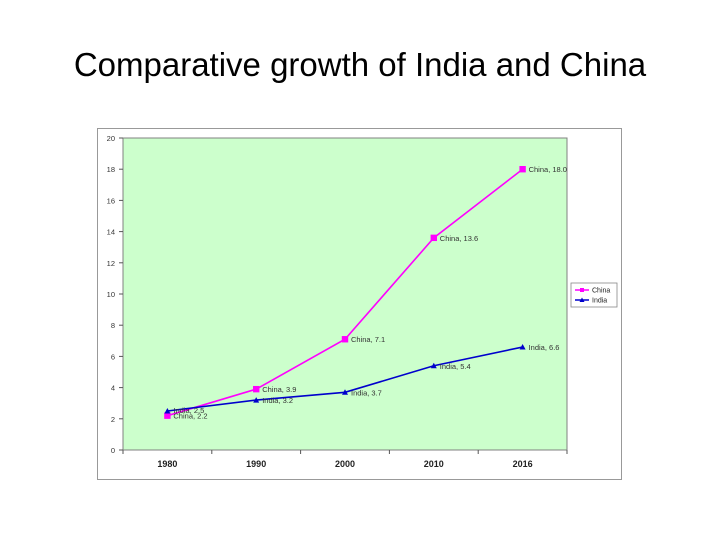 The image size is (720, 540). Describe the element at coordinates (113, 325) in the screenshot. I see `y-tick-label: 8` at that location.